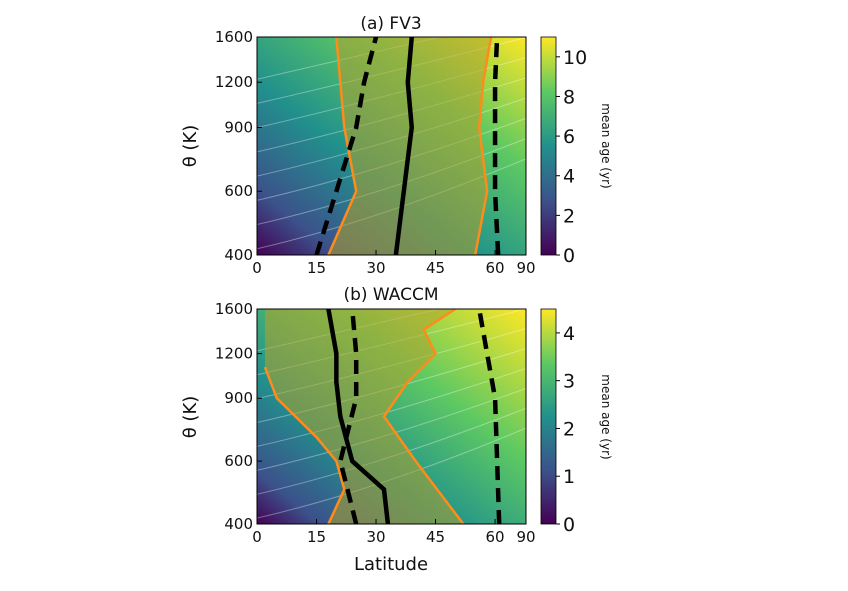  What do you see at coordinates (569, 382) in the screenshot?
I see `colorbar-tick-label: 3` at bounding box center [569, 382].